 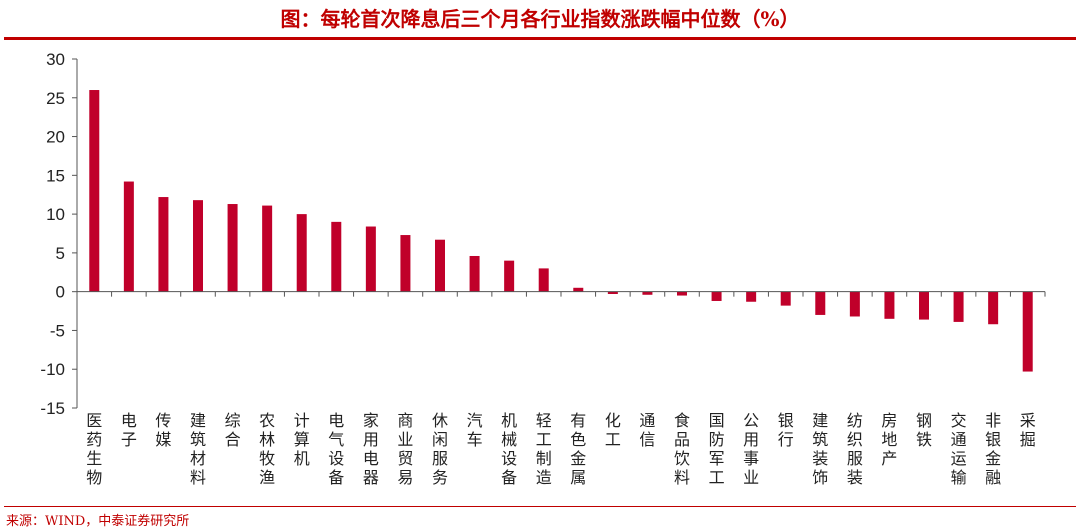 What do you see at coordinates (613, 430) in the screenshot?
I see `category-label: 化工` at bounding box center [613, 430].